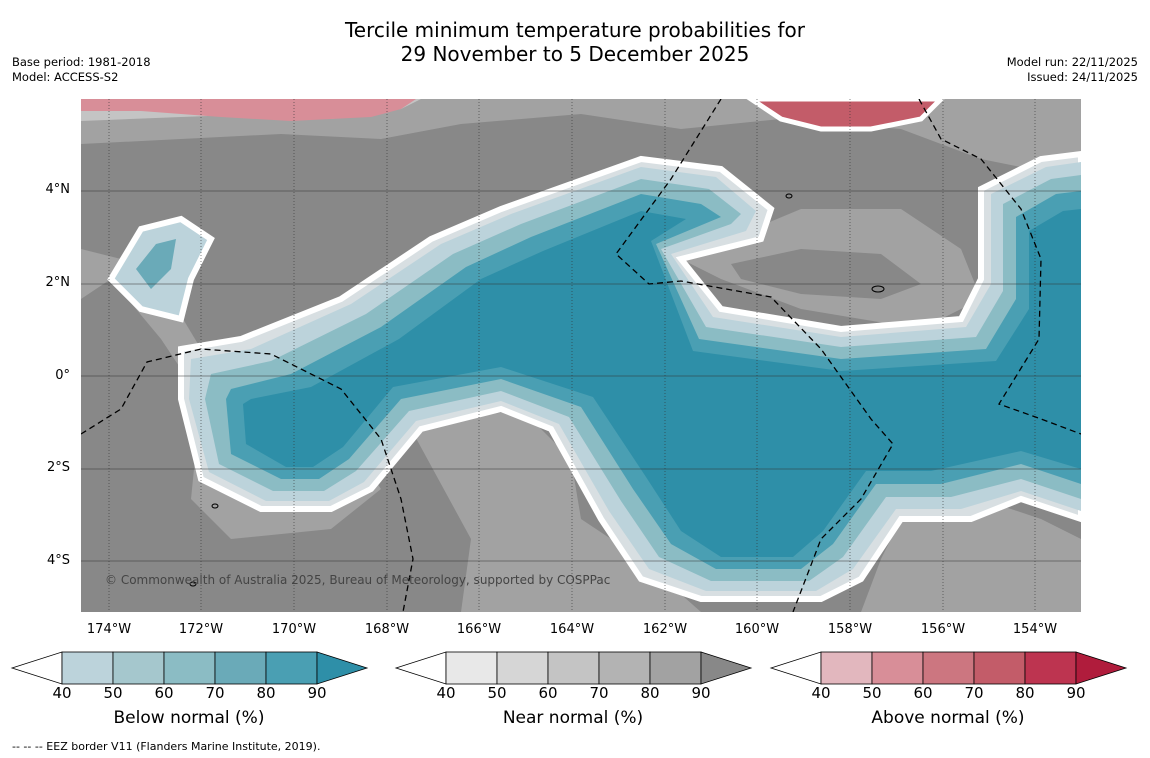 This screenshot has height=758, width=1150. What do you see at coordinates (62, 693) in the screenshot?
I see `below-colorbar-tick: 40` at bounding box center [62, 693].